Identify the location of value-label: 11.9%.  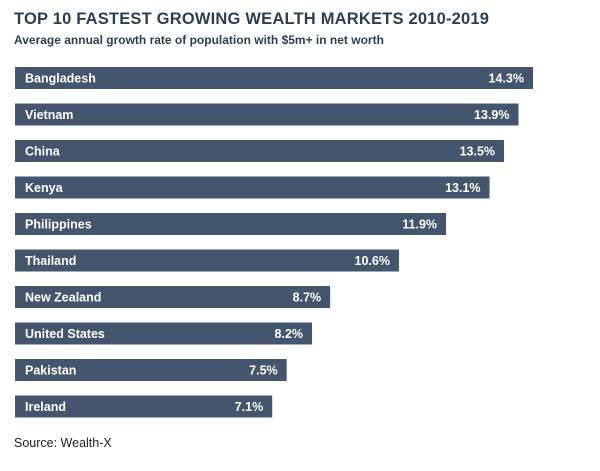
(419, 225).